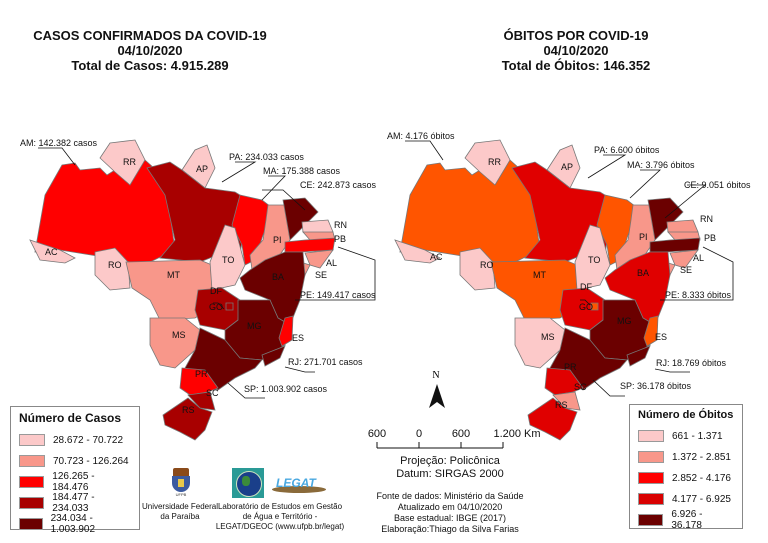 This screenshot has height=543, width=768. I want to click on state-RJ-cases, so click(273, 356).